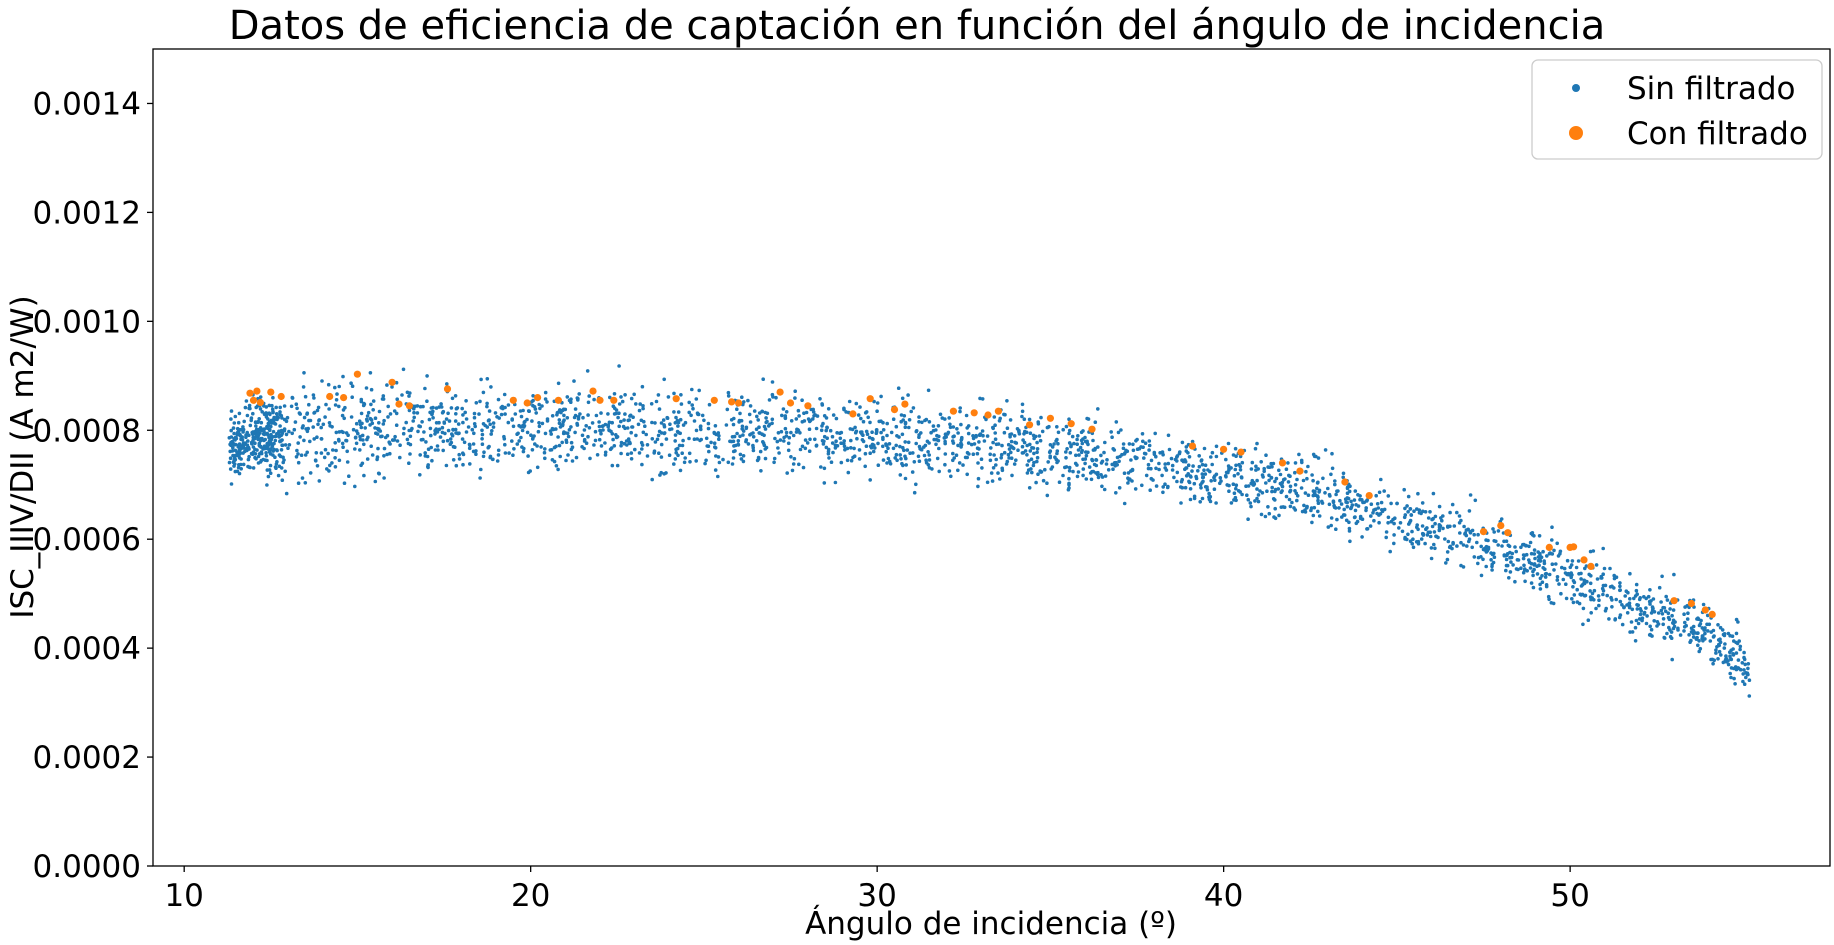 The height and width of the screenshot is (945, 1834). Describe the element at coordinates (530, 896) in the screenshot. I see `x-tick-label: 20` at that location.